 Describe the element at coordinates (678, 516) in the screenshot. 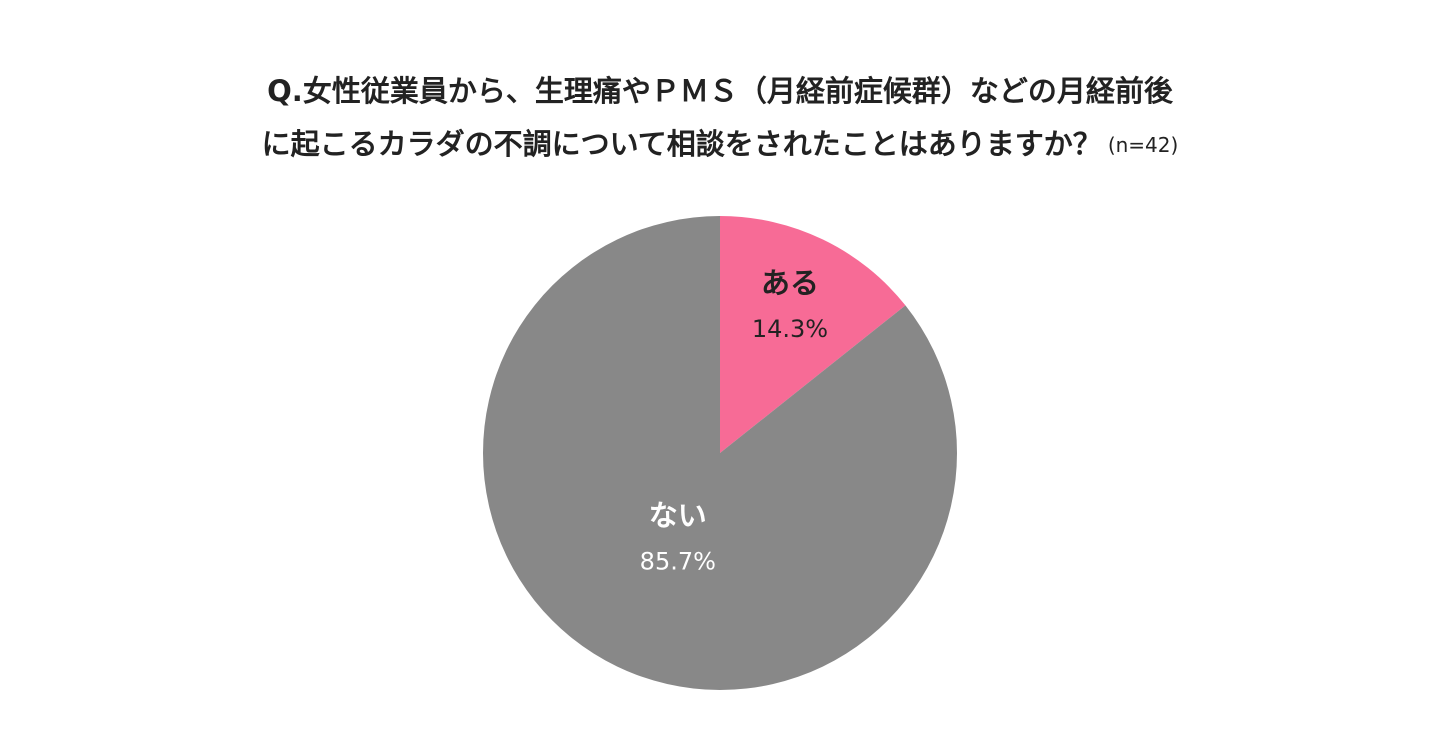

I see `slice-label: ない` at that location.